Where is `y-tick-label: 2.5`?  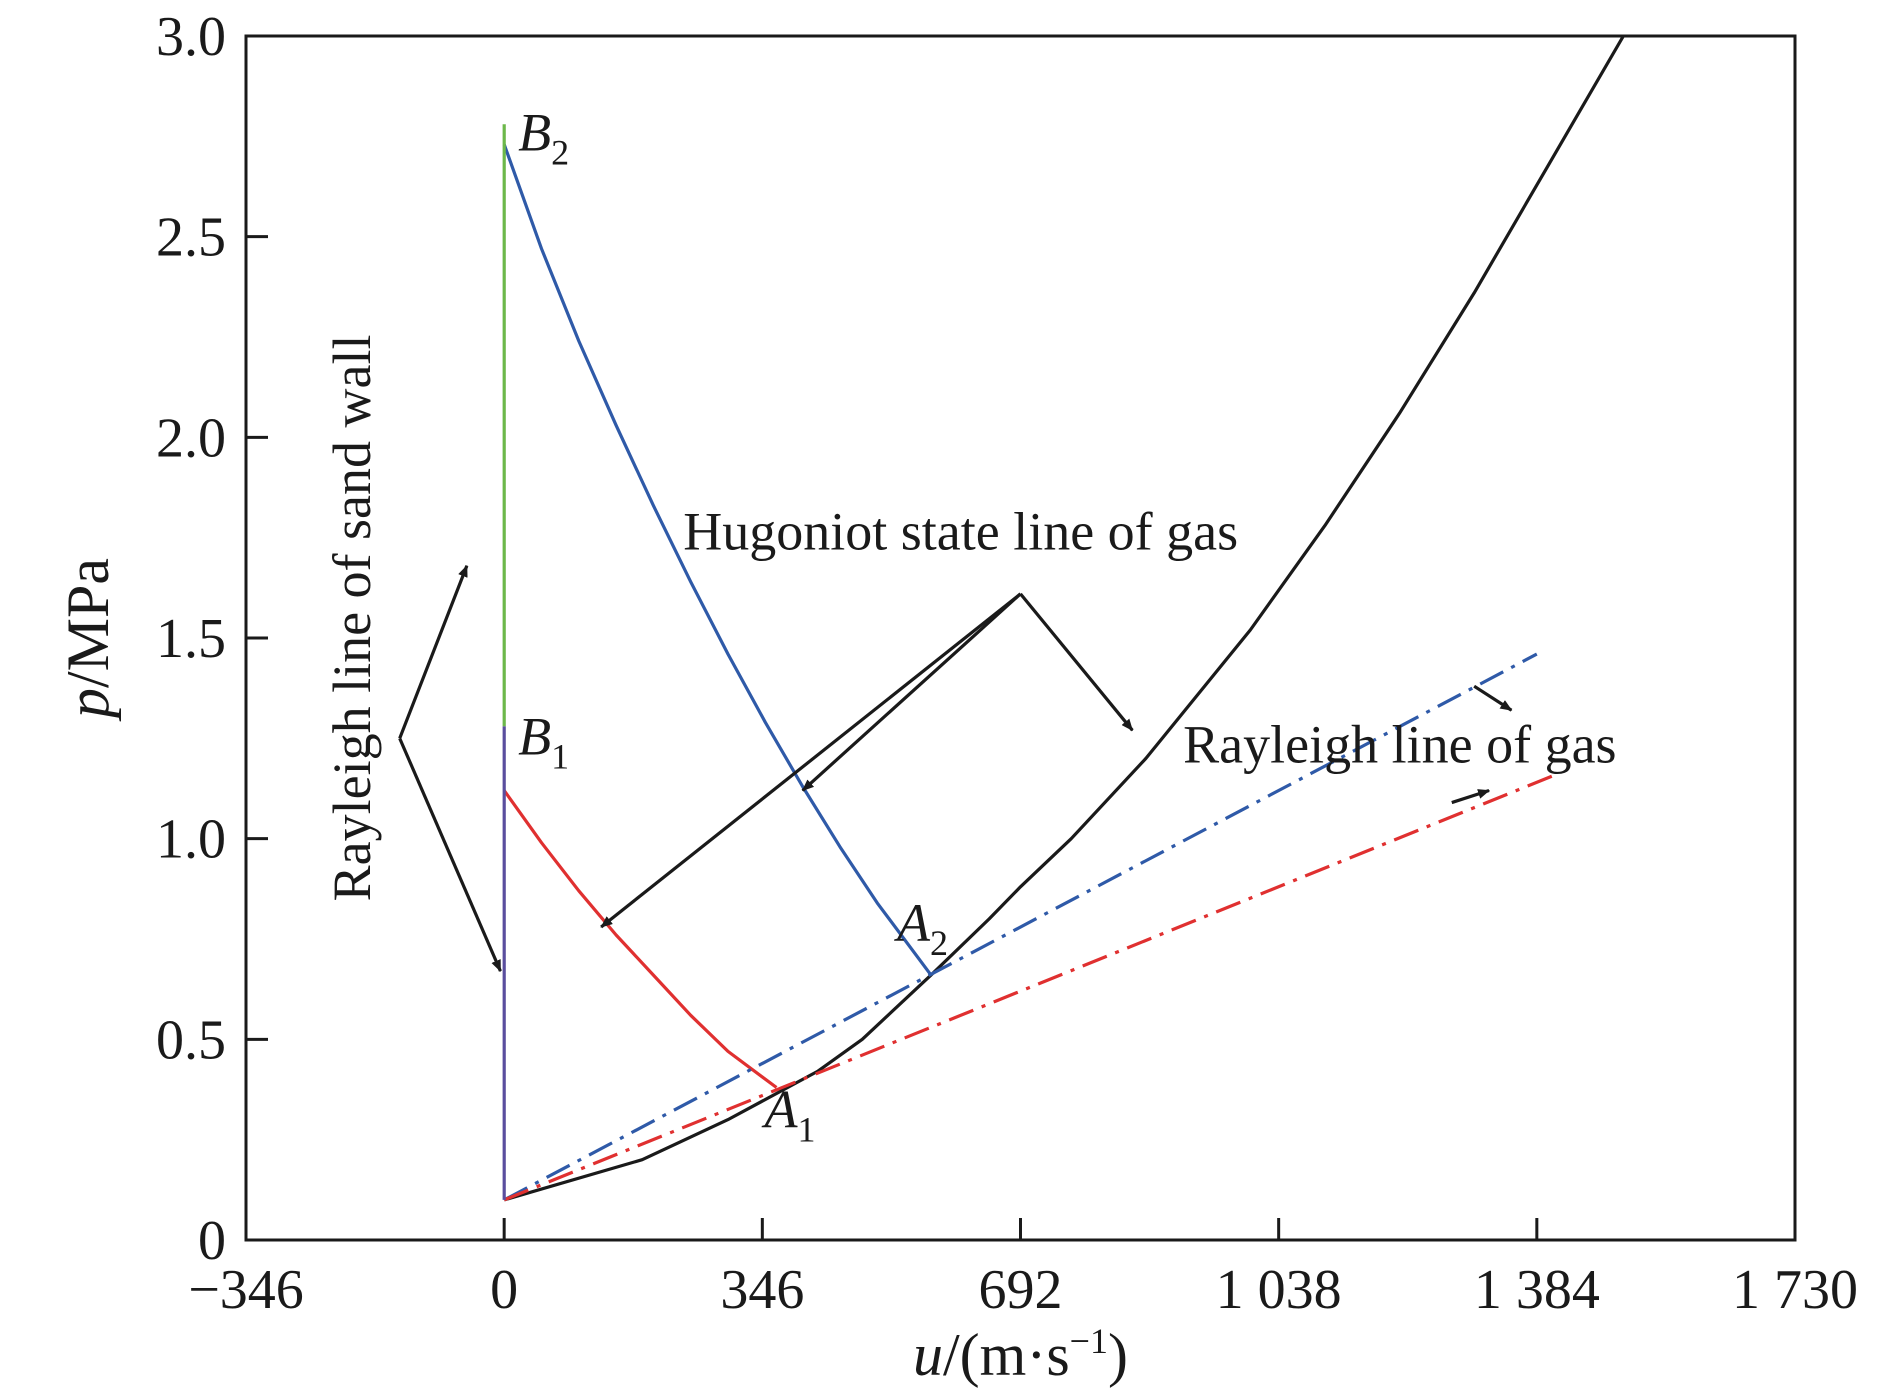
y-tick-label: 2.5 is located at coordinates (191, 238).